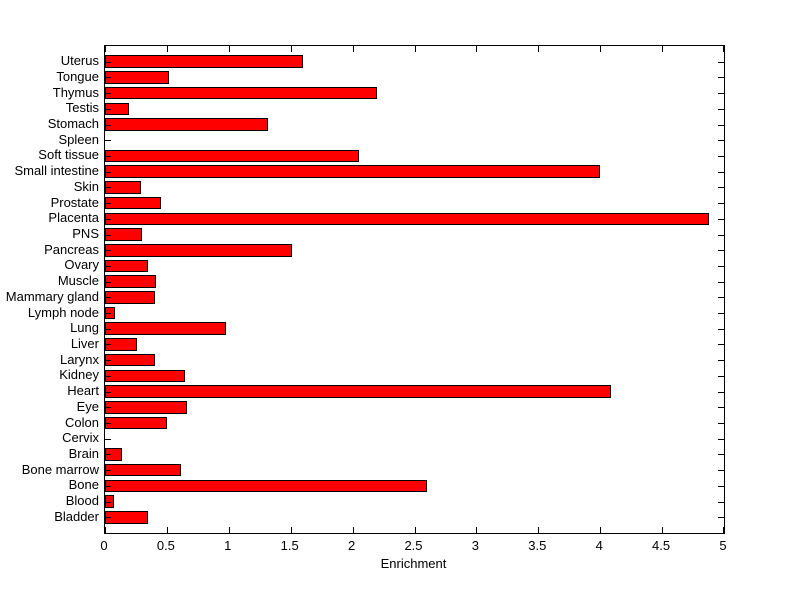 The width and height of the screenshot is (800, 599). I want to click on y-tick-right-larynx, so click(721, 361).